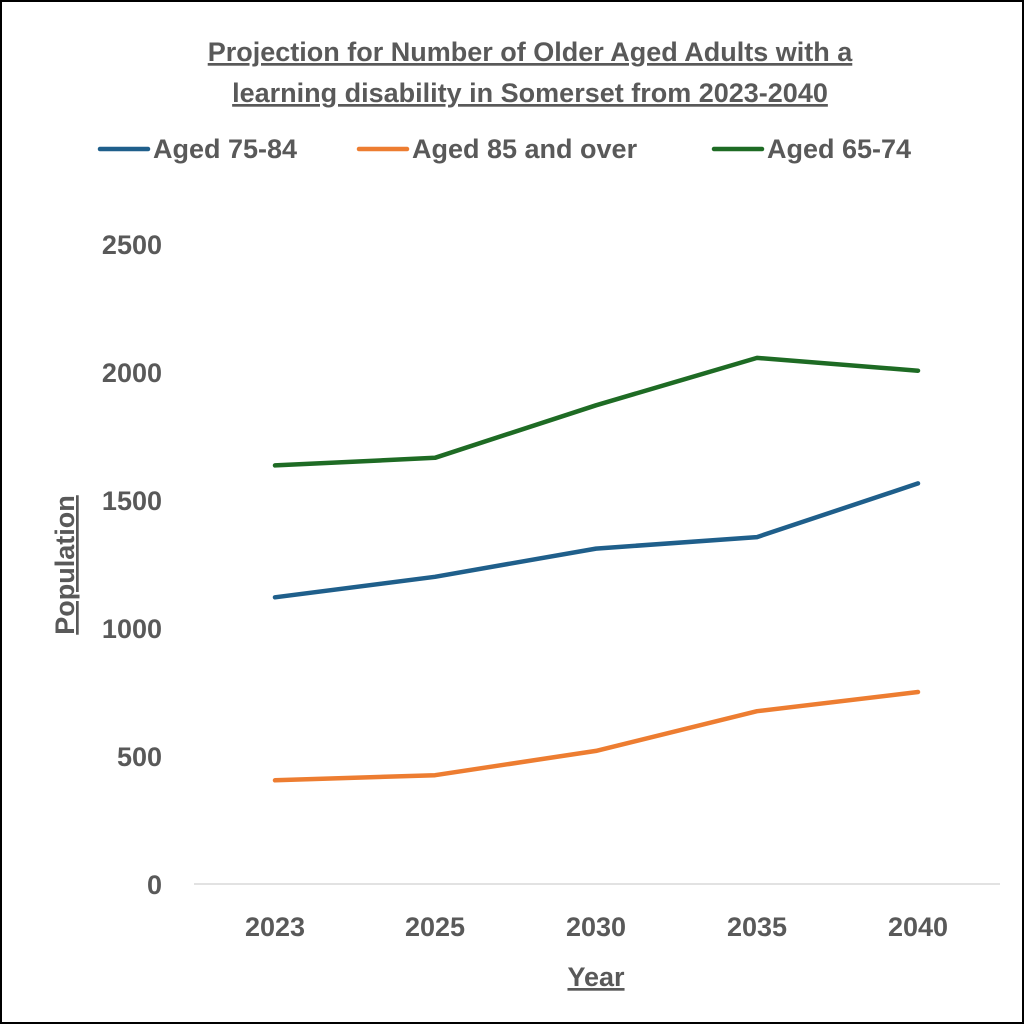 The image size is (1024, 1026). I want to click on y-axis-ticks: 0 500 1000 1500 2000 2500, so click(132, 565).